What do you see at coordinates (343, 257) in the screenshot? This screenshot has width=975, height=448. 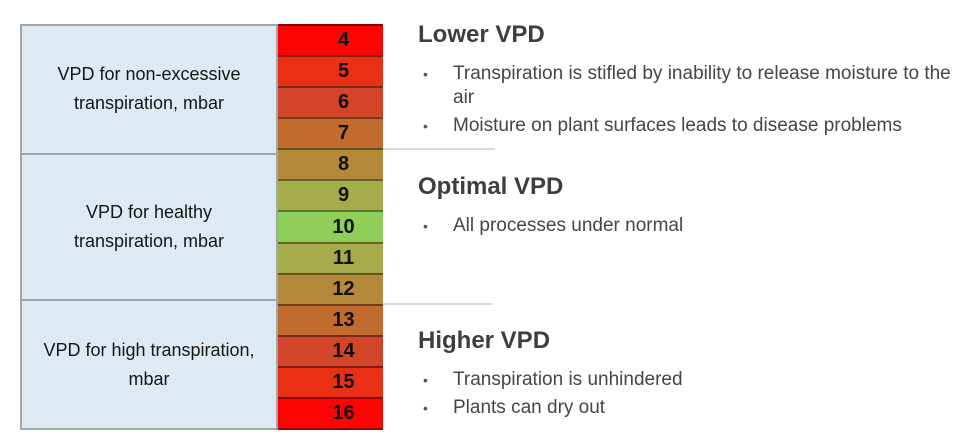 I see `scale-value: 11` at bounding box center [343, 257].